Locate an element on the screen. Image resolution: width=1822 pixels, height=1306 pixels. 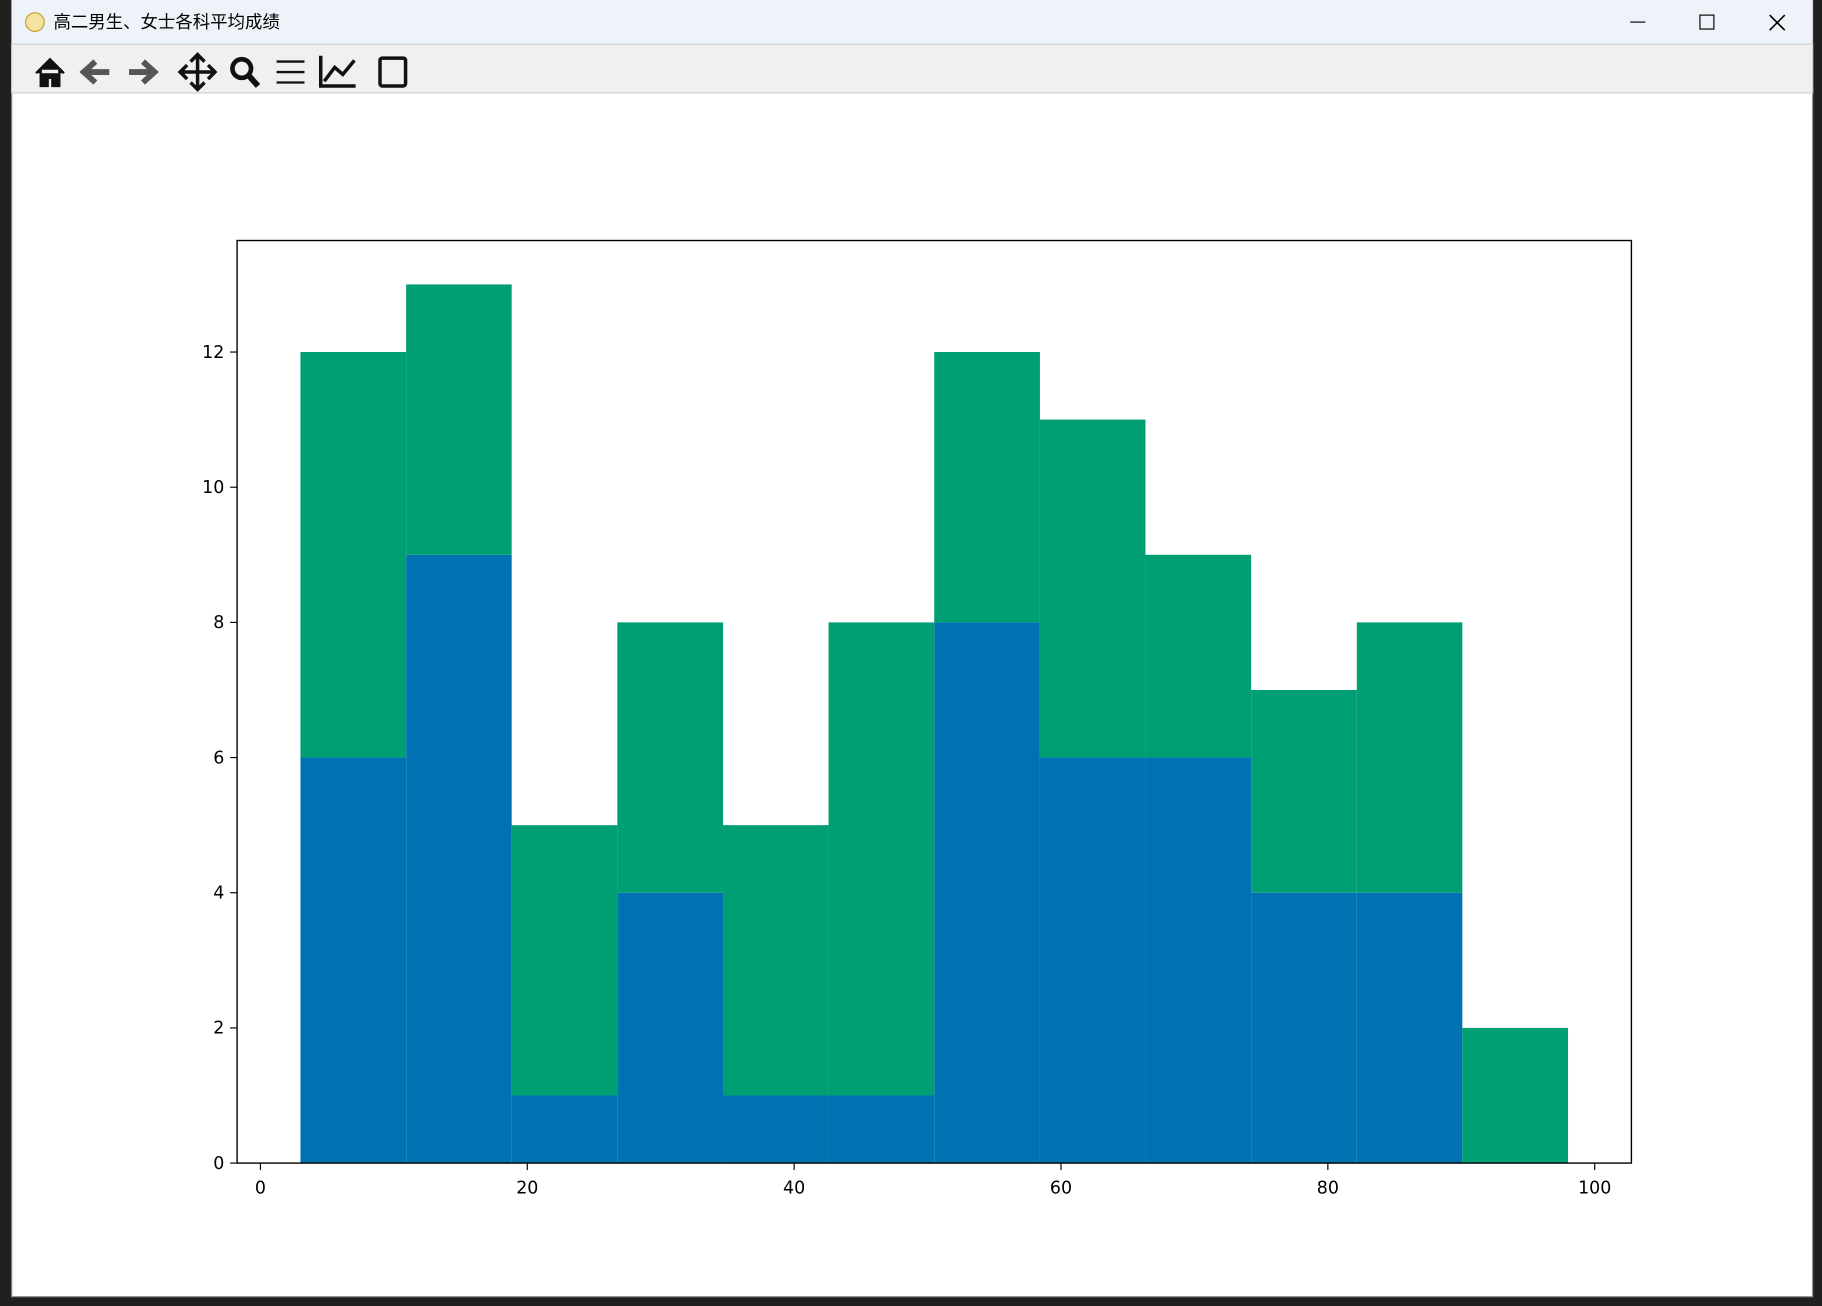
window-title: 高二男生、女士各科平均成绩 is located at coordinates (167, 23).